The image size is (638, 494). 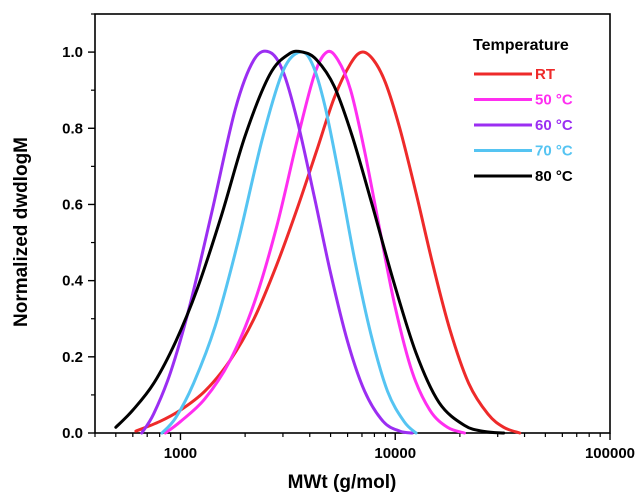 What do you see at coordinates (342, 482) in the screenshot?
I see `x-axis-label: MWt (g/mol)` at bounding box center [342, 482].